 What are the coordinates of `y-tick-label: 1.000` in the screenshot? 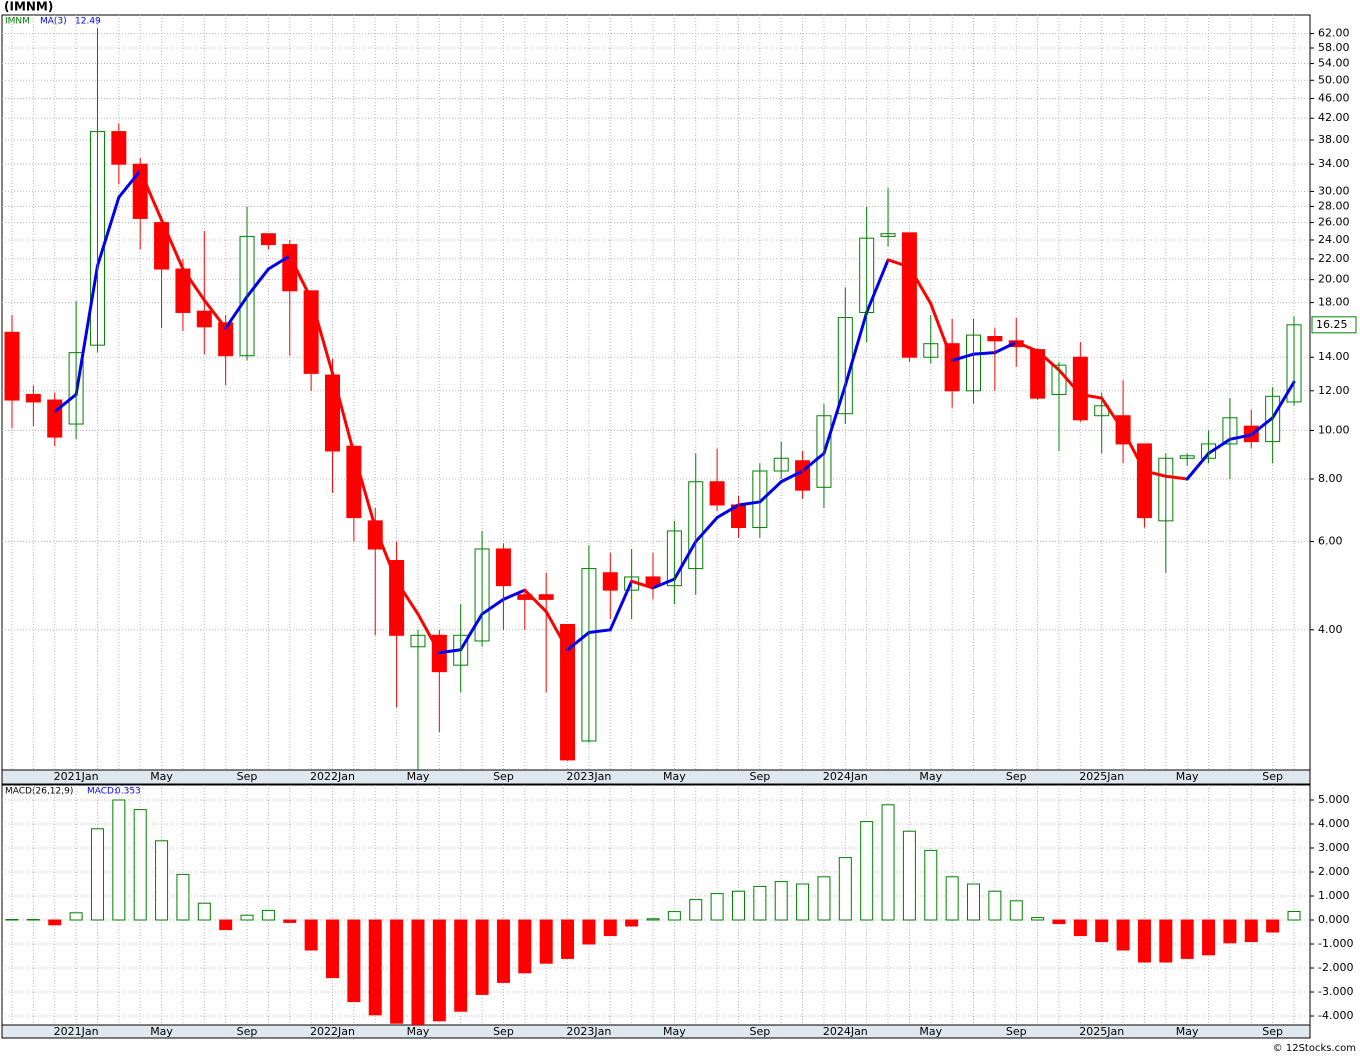 It's located at (1334, 895).